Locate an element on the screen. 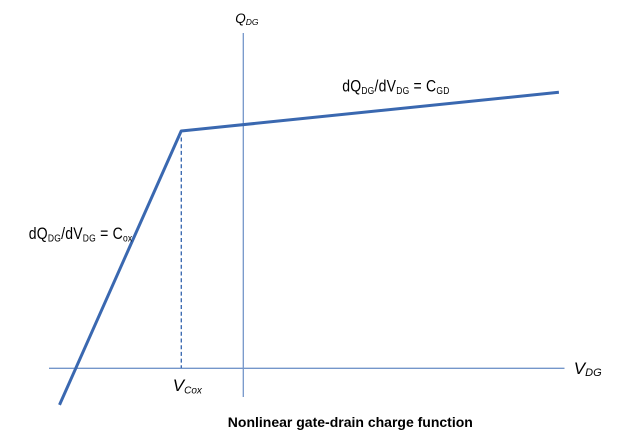 The width and height of the screenshot is (631, 446). svg-text: dQDG/dVDG = CGD is located at coordinates (395, 86).